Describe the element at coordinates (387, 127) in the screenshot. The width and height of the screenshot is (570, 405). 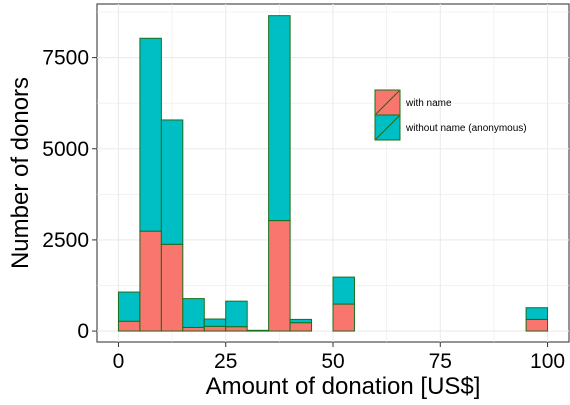
I see `legend-key-without-name-slash` at that location.